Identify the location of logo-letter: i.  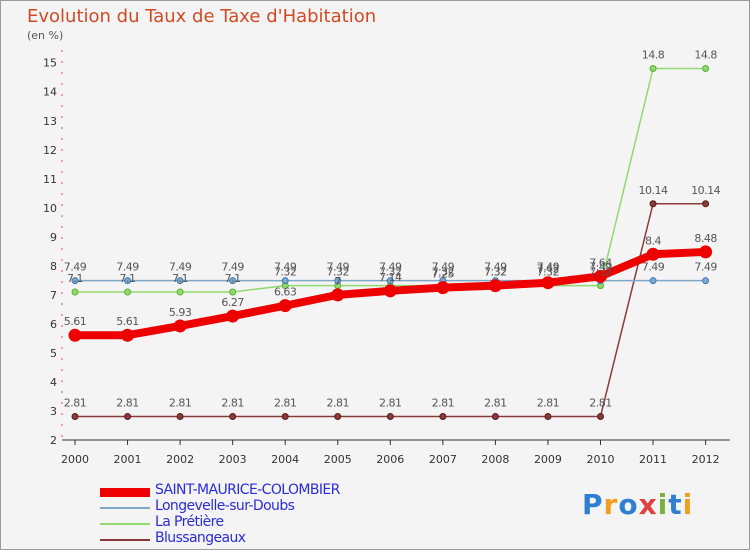
(663, 504).